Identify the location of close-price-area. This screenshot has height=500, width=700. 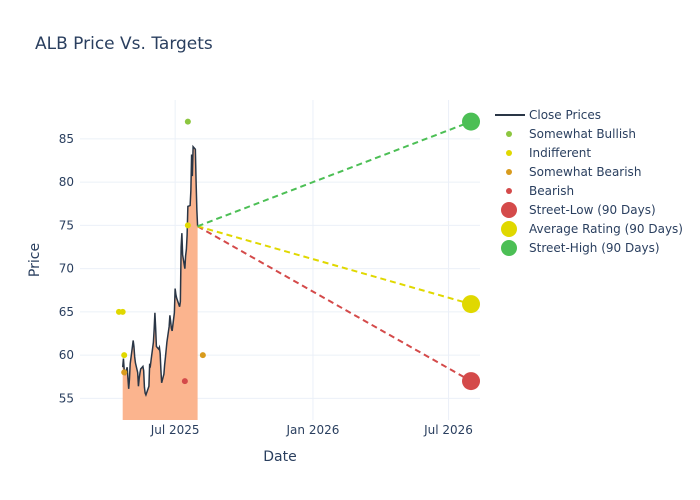
(160, 283).